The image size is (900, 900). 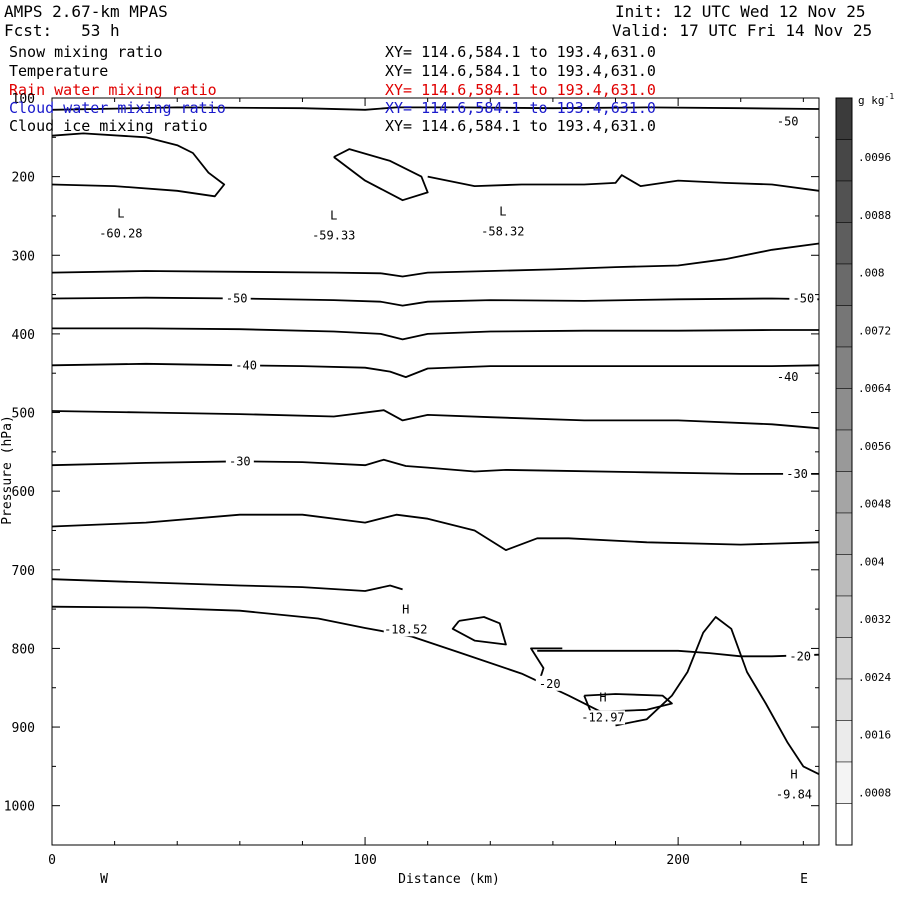 I want to click on valid-time: Valid: 17 UTC Fri 14 Nov 25, so click(x=742, y=30).